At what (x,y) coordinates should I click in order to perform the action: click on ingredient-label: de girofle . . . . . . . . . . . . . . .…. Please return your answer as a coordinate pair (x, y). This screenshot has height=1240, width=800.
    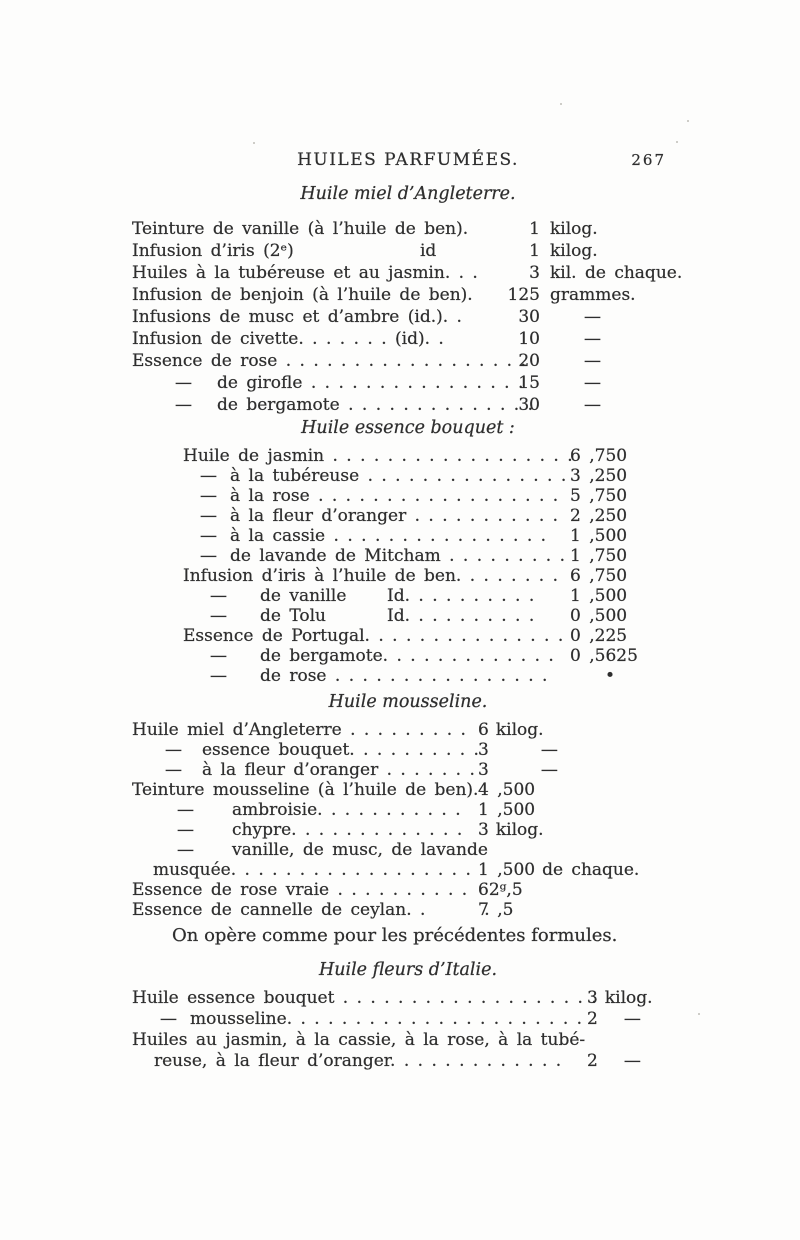
    Looking at the image, I should click on (370, 383).